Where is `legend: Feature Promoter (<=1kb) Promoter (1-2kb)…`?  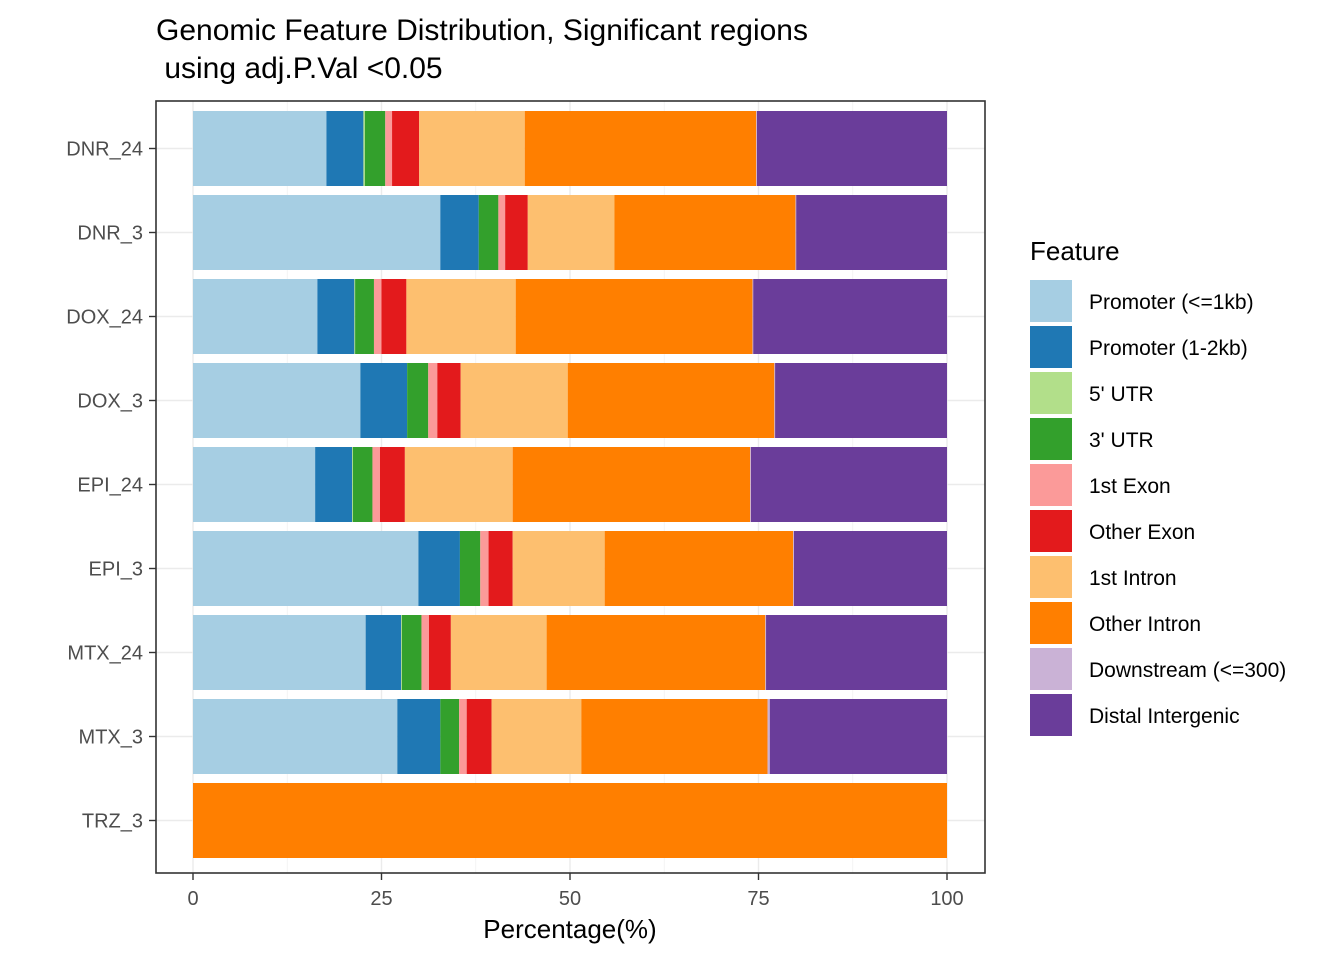
legend: Feature Promoter (<=1kb) Promoter (1-2kb)… is located at coordinates (1158, 486).